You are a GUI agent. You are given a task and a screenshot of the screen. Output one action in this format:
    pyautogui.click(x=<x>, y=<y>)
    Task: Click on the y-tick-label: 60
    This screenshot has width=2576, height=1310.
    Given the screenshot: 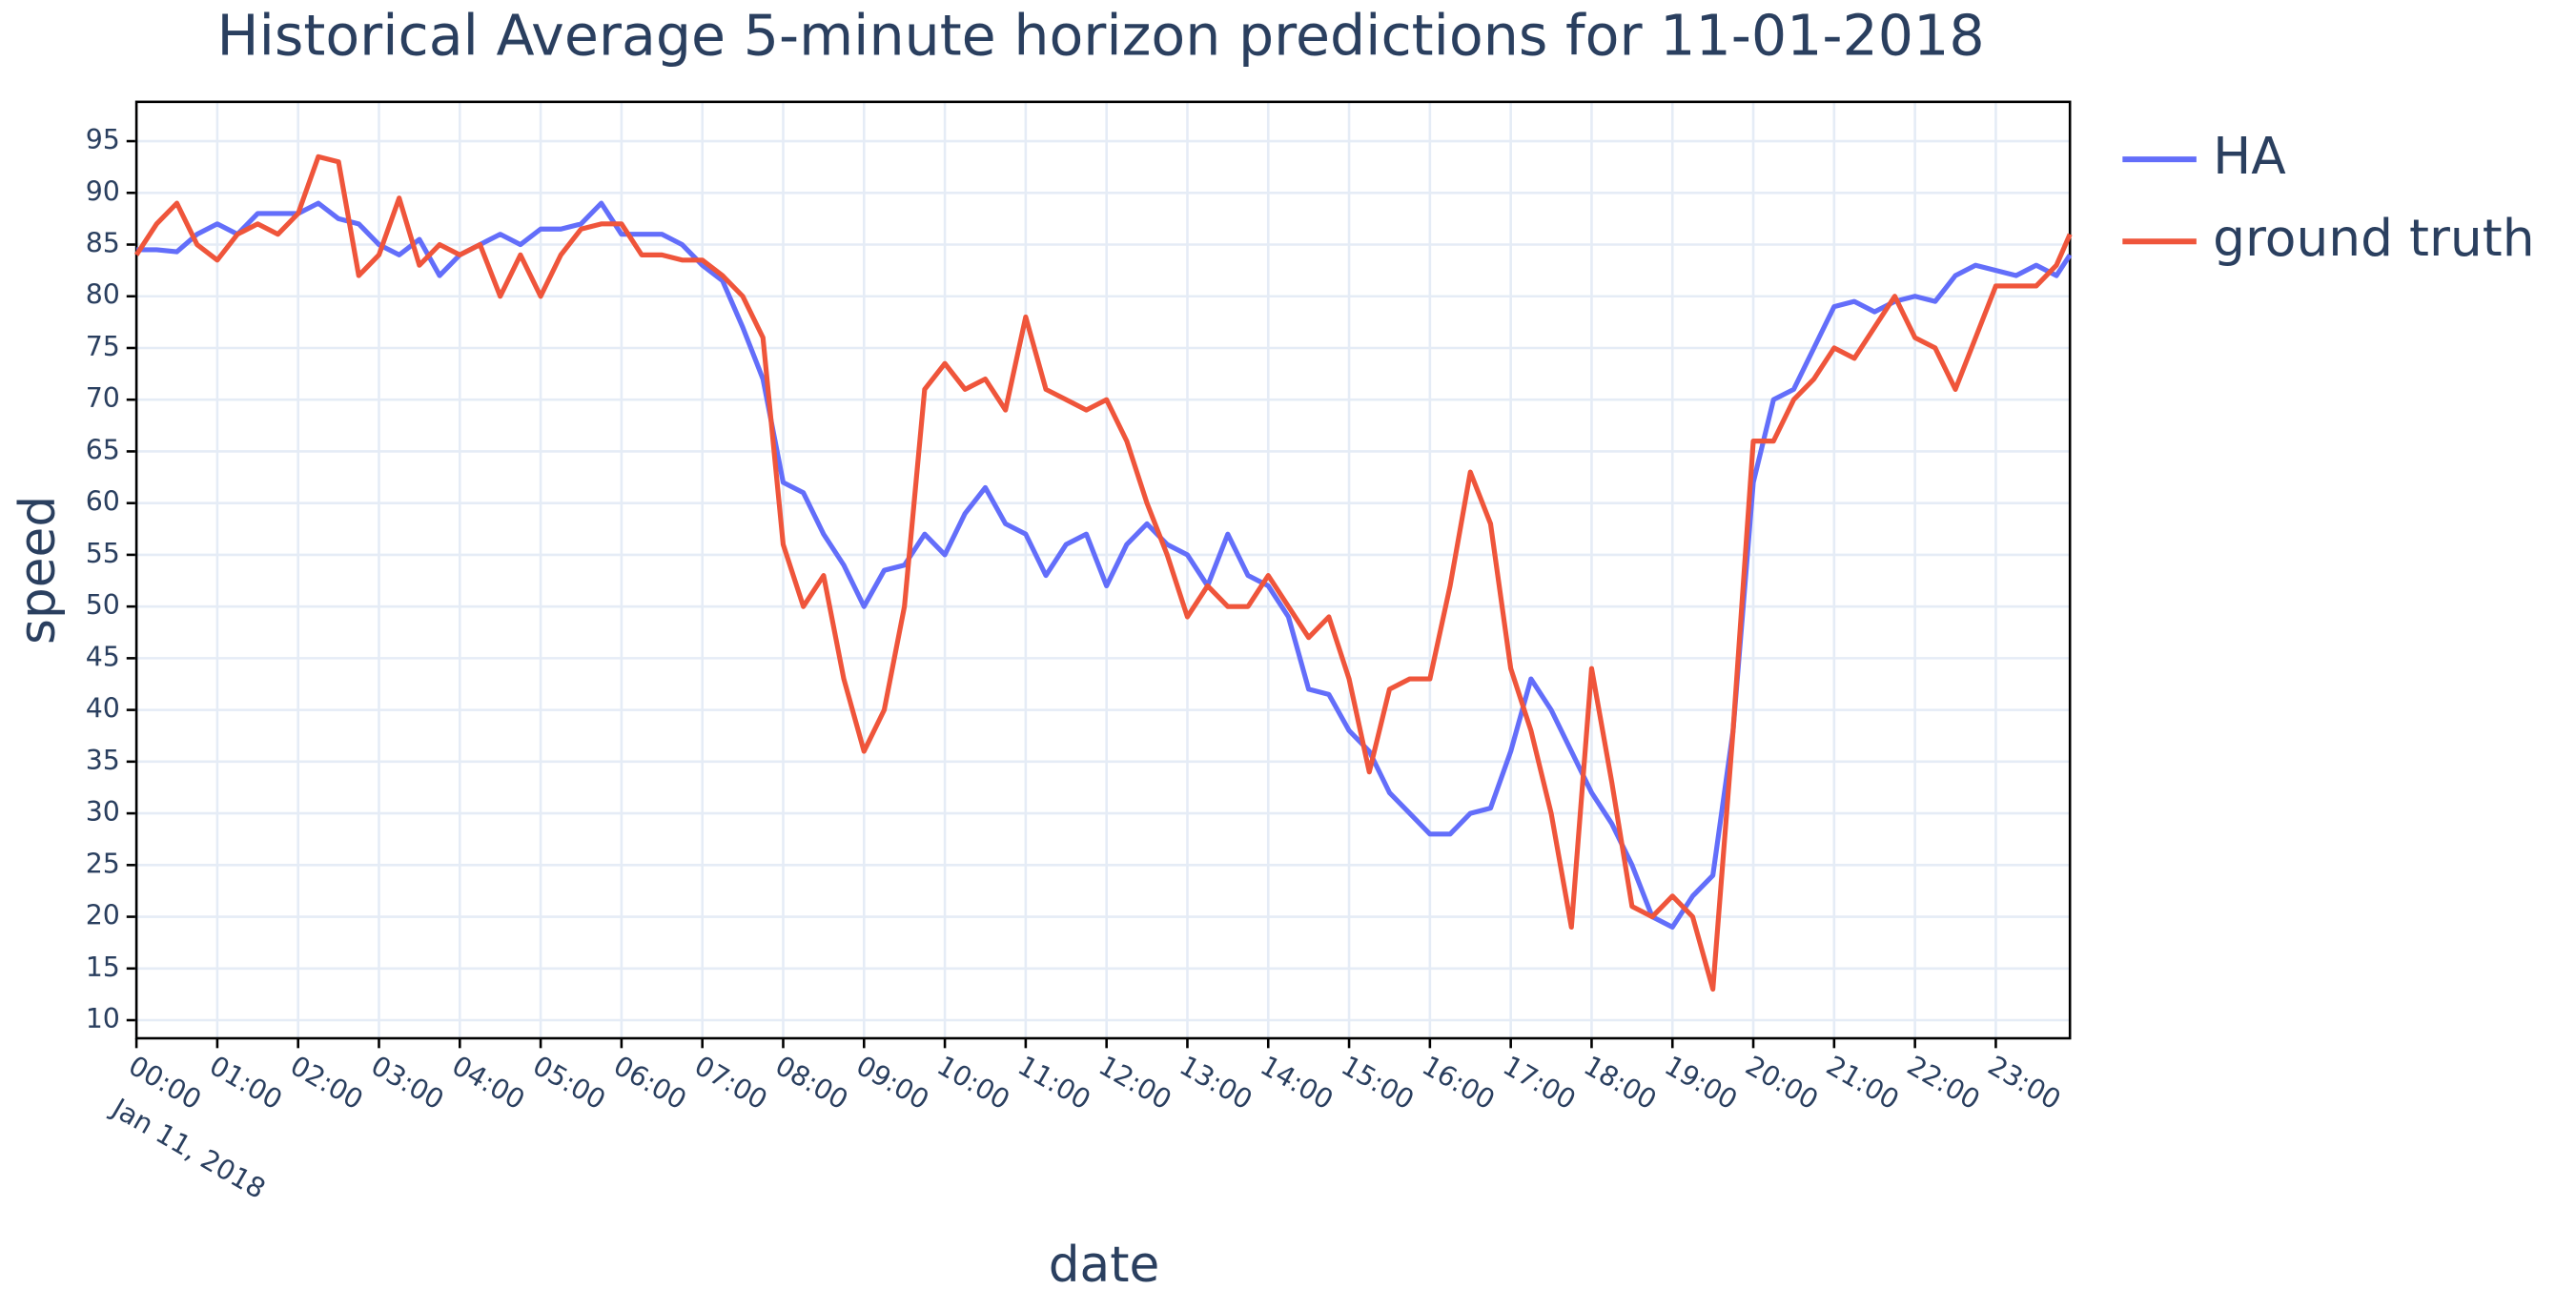 What is the action you would take?
    pyautogui.click(x=103, y=502)
    